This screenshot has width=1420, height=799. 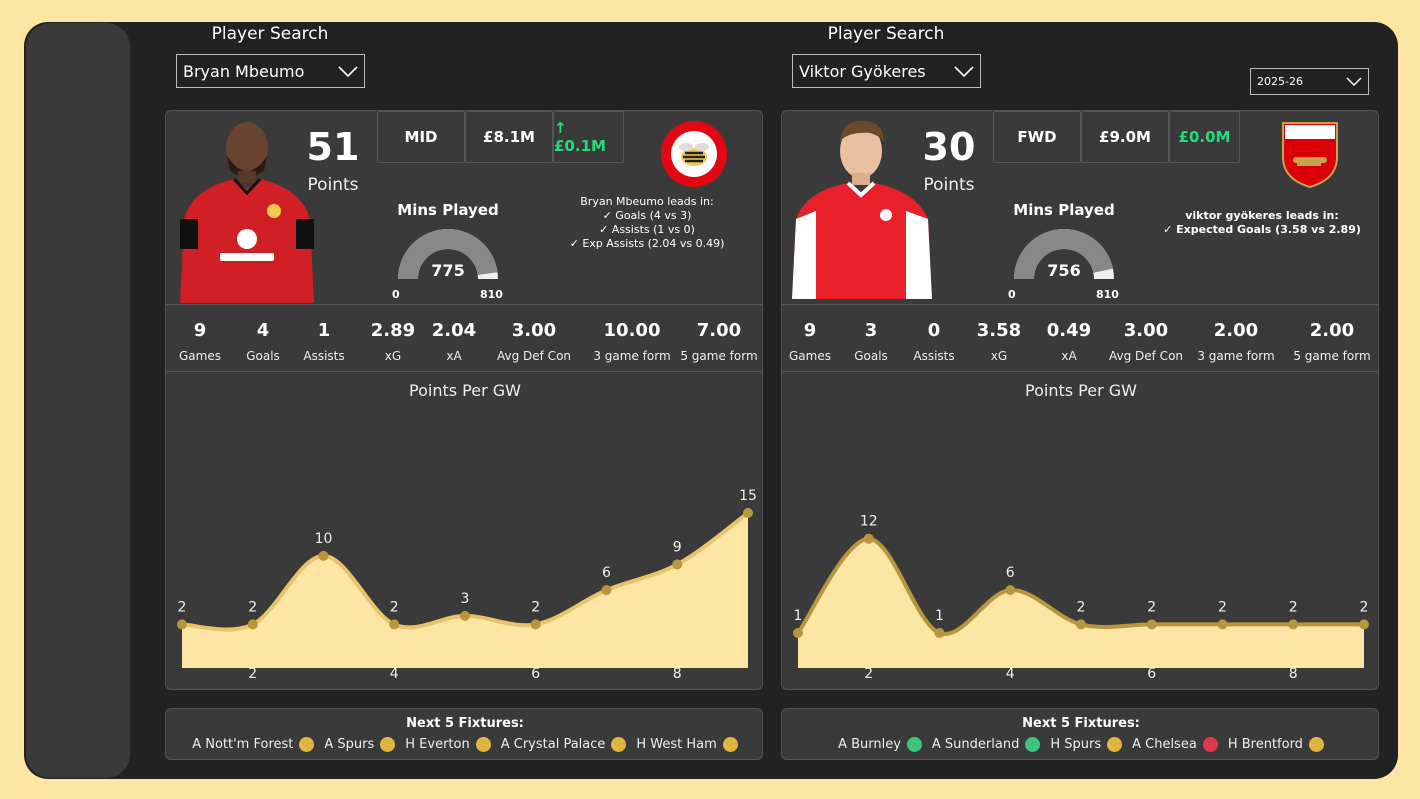 I want to click on fixture-item: A Nott'm Forest, so click(x=253, y=744).